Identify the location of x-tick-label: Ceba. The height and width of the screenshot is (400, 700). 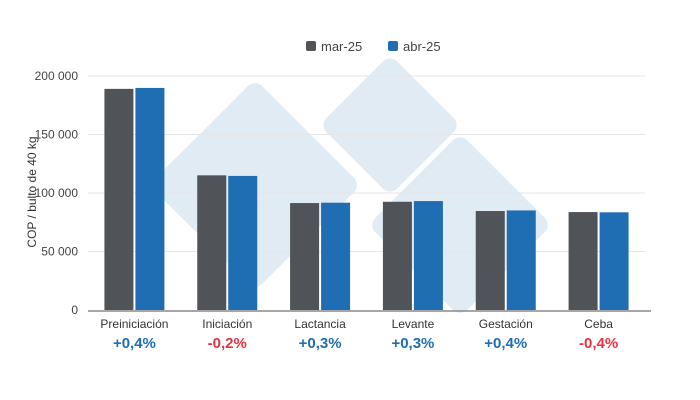
(598, 324).